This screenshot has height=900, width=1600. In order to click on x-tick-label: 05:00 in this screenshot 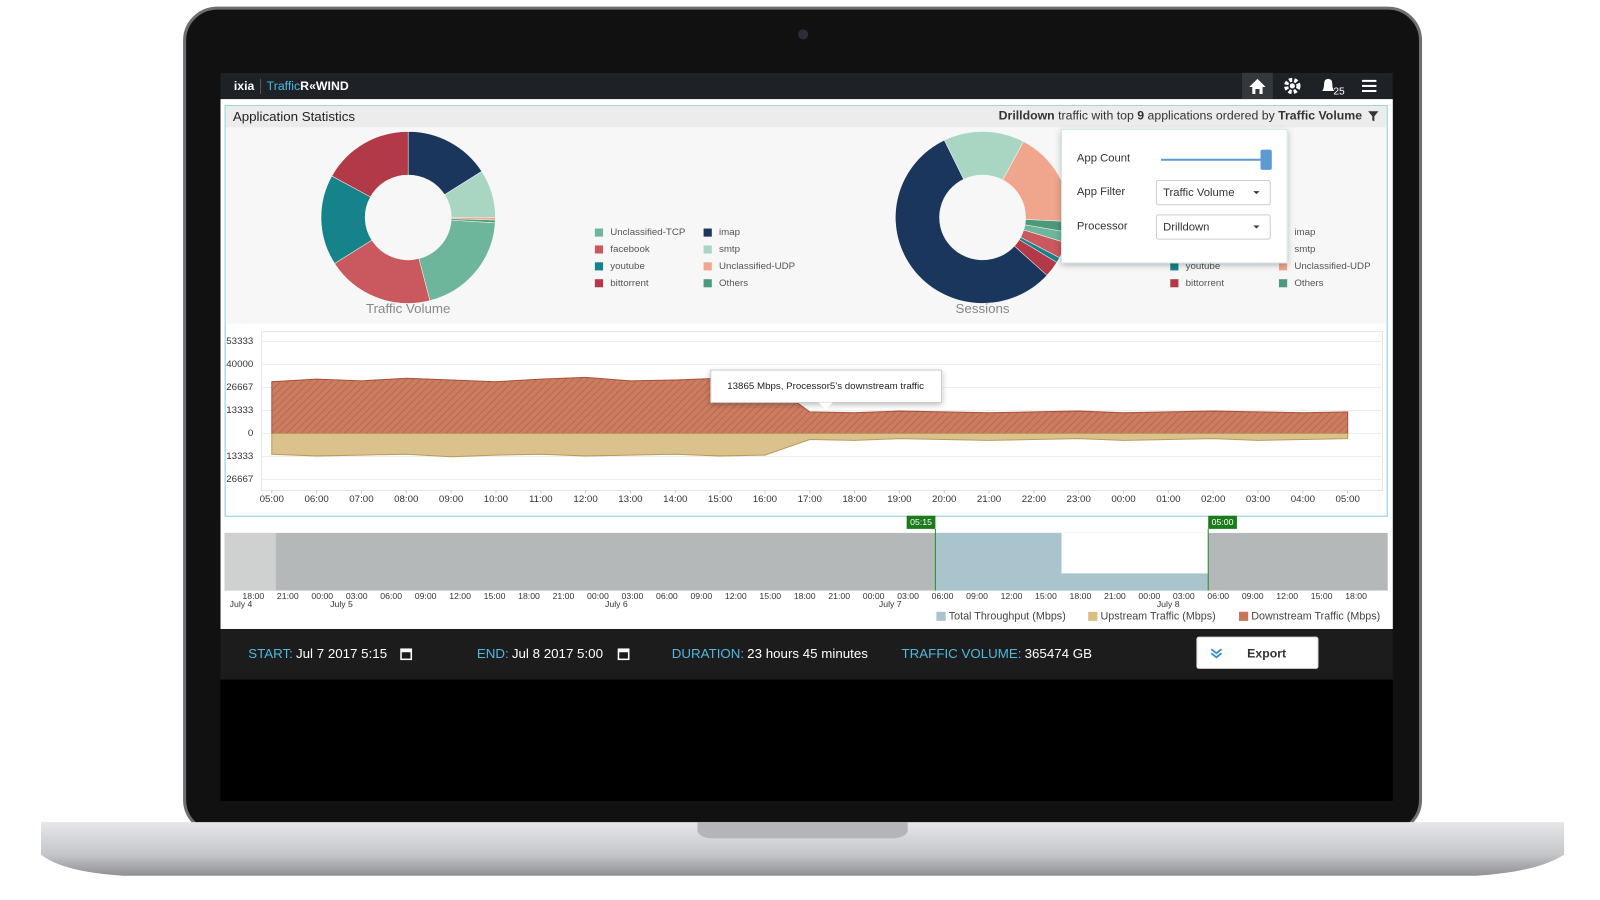, I will do `click(272, 499)`.